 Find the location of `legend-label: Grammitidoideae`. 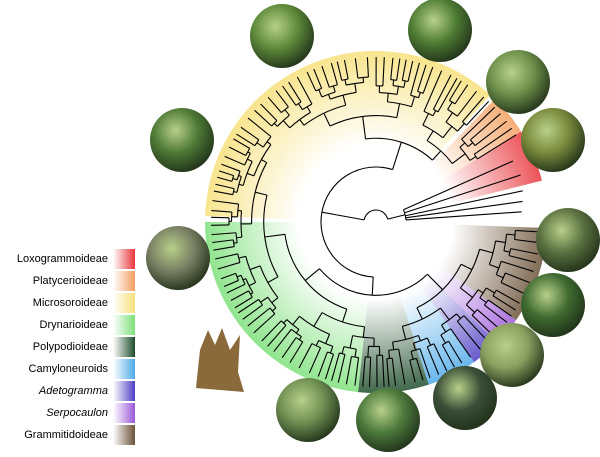

legend-label: Grammitidoideae is located at coordinates (66, 435).